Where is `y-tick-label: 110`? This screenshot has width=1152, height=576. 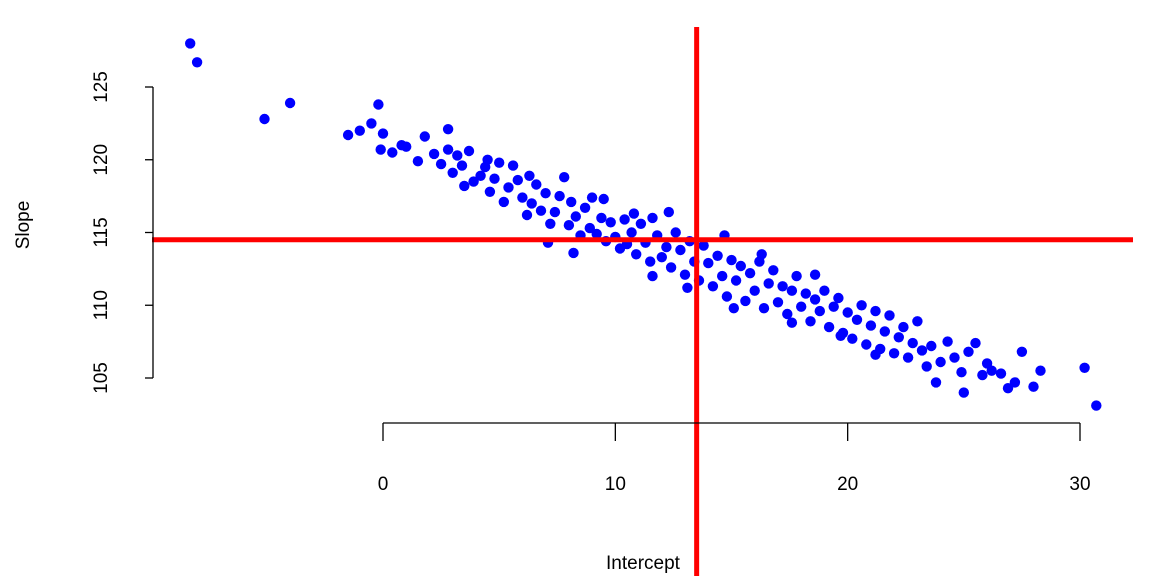 y-tick-label: 110 is located at coordinates (101, 305).